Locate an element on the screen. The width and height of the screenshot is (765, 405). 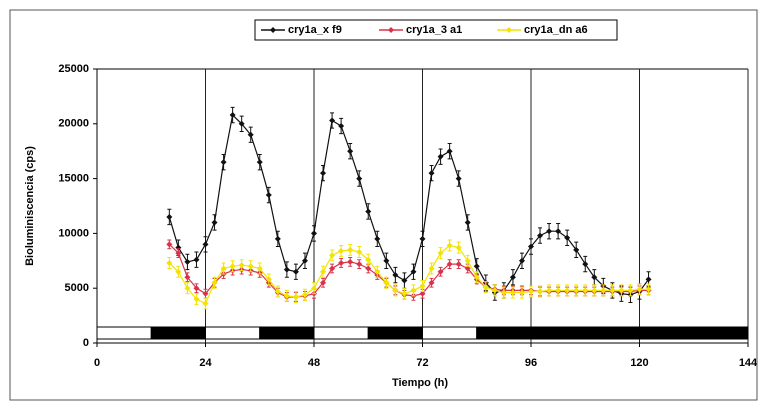
y-axis-label: Bioluminiscencia (cps) is located at coordinates (30, 206).